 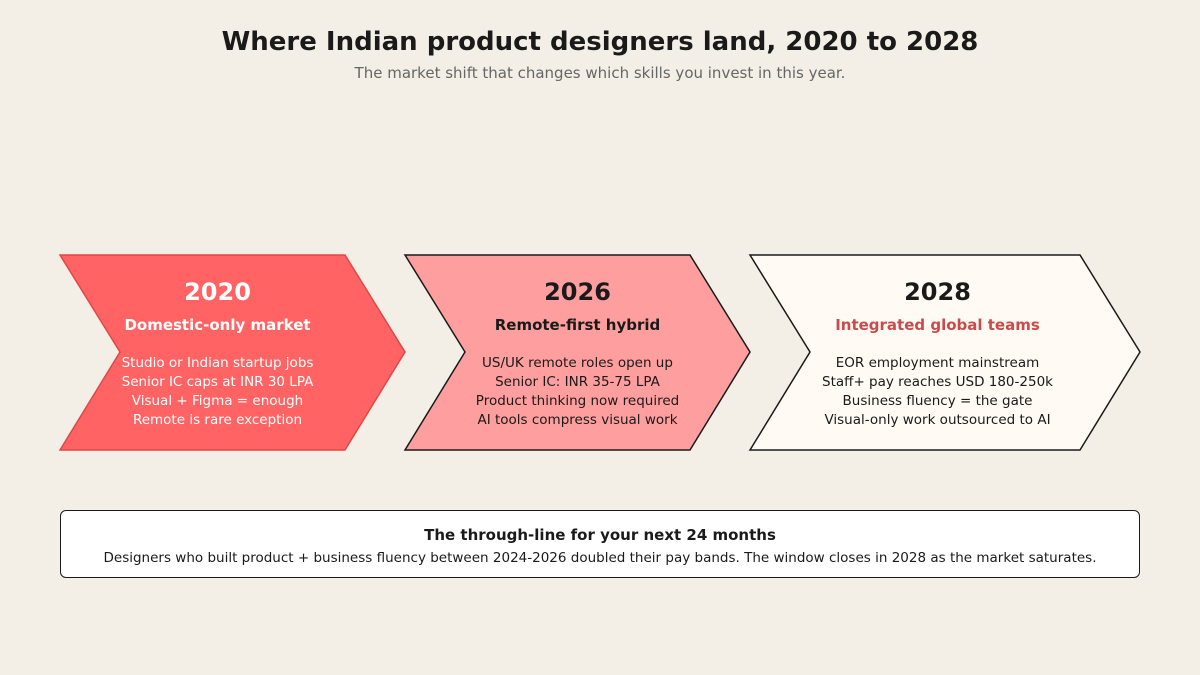 What do you see at coordinates (217, 420) in the screenshot?
I see `stage-point: Remote is rare exception` at bounding box center [217, 420].